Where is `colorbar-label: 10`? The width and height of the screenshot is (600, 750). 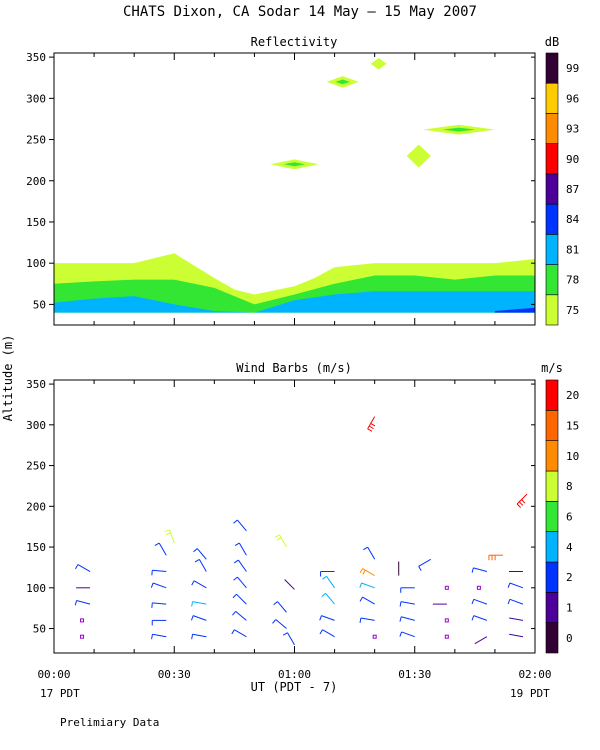 colorbar-label: 10 is located at coordinates (572, 456).